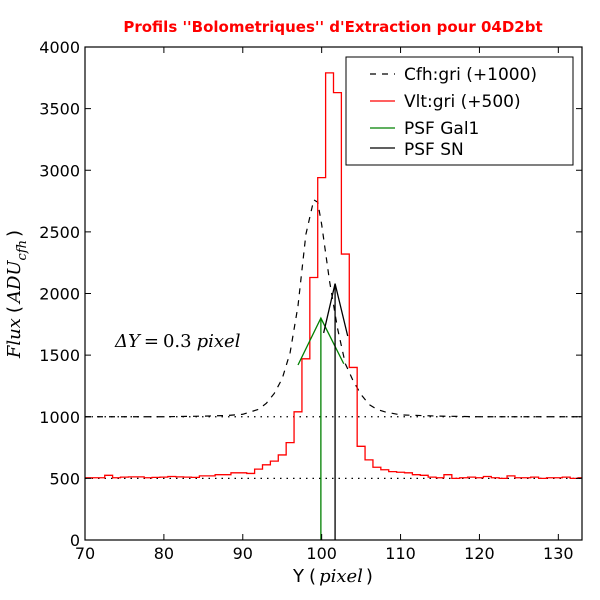 The height and width of the screenshot is (600, 600). Describe the element at coordinates (164, 553) in the screenshot. I see `x-tick-label: 80` at that location.